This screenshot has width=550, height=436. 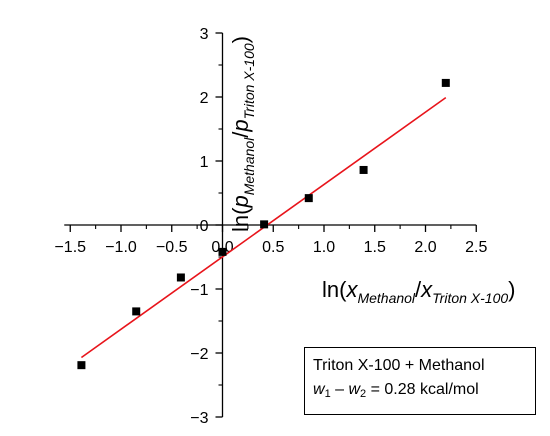 I want to click on y-tick-label: 1, so click(x=204, y=162).